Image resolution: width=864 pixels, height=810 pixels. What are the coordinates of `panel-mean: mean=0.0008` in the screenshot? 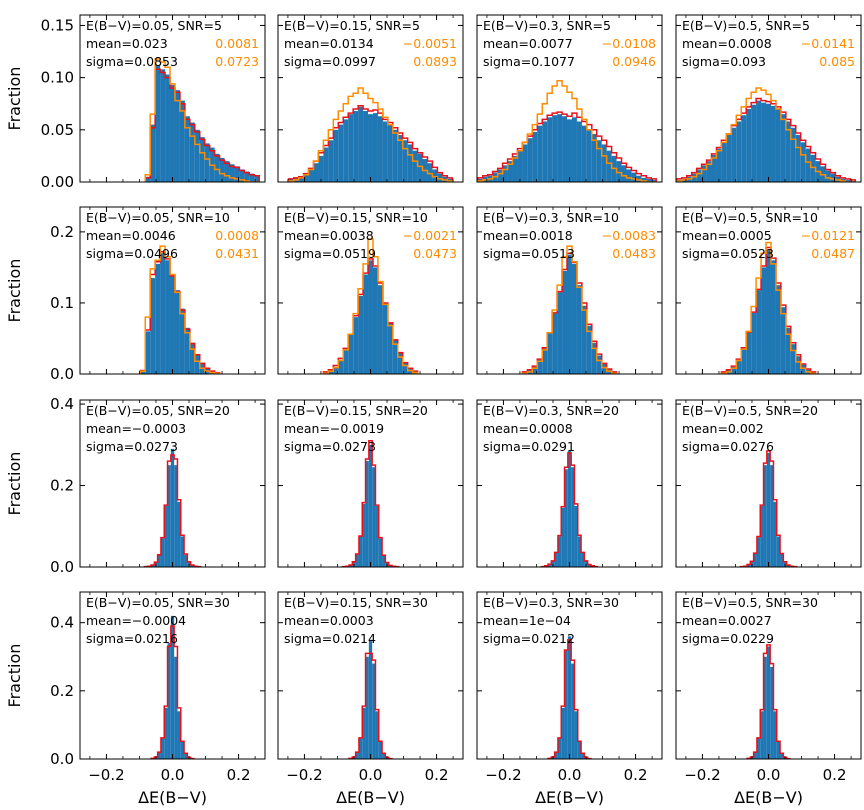 It's located at (528, 428).